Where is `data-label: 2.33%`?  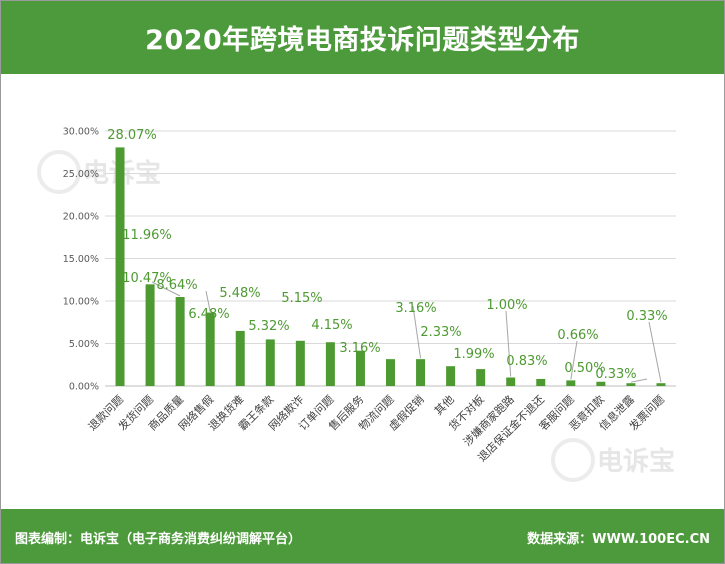 data-label: 2.33% is located at coordinates (440, 332).